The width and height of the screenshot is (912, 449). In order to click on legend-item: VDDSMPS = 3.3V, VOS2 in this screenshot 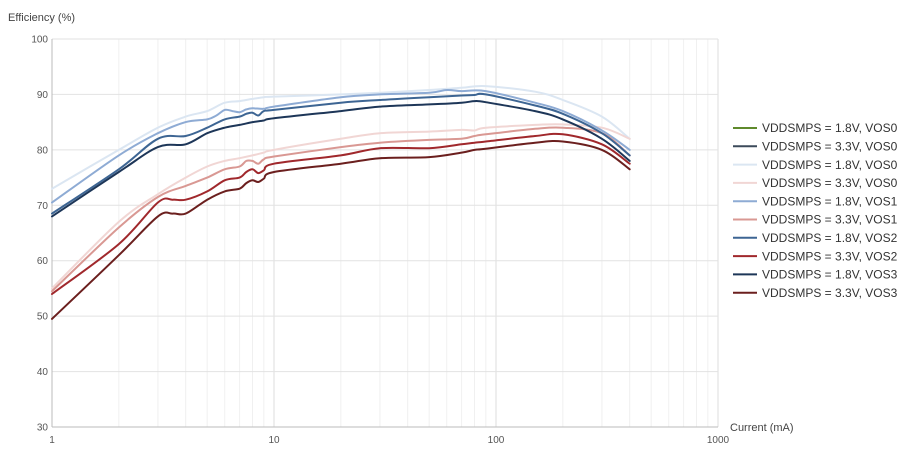, I will do `click(815, 256)`.